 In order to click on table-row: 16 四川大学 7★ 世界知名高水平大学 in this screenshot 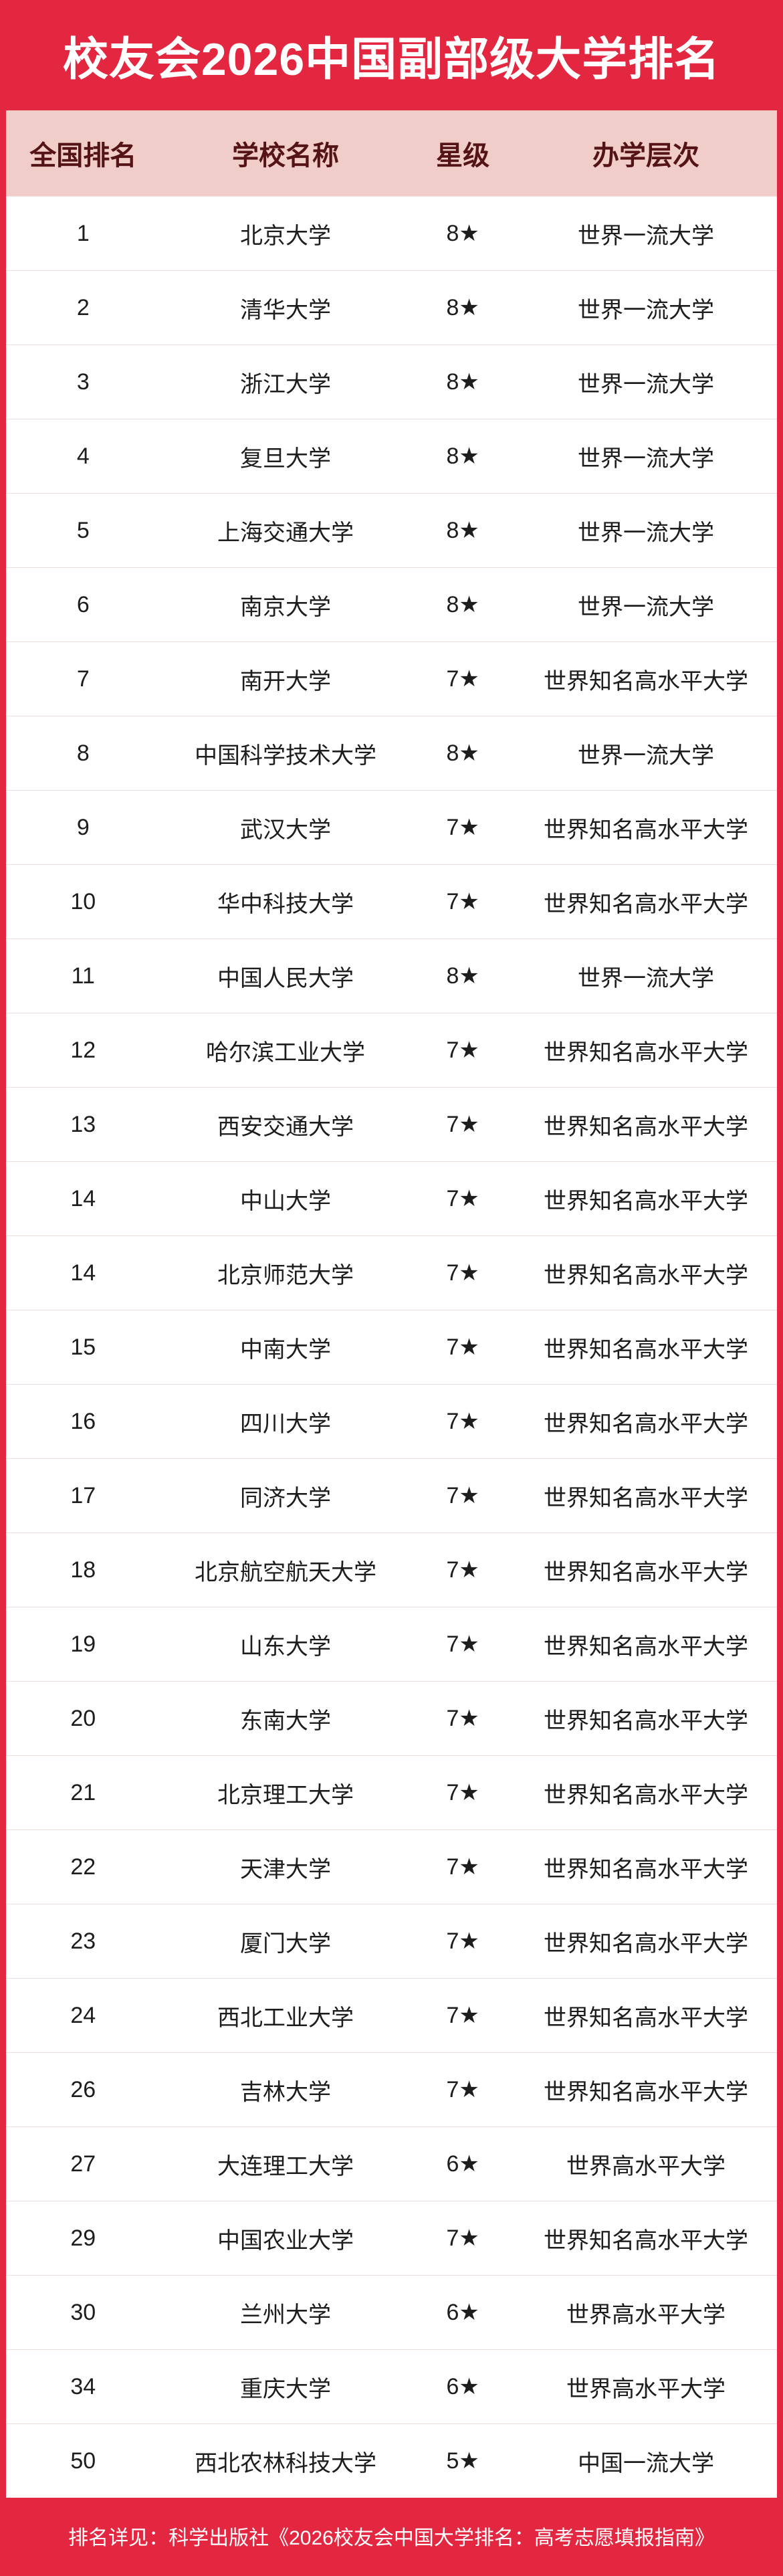, I will do `click(391, 1422)`.